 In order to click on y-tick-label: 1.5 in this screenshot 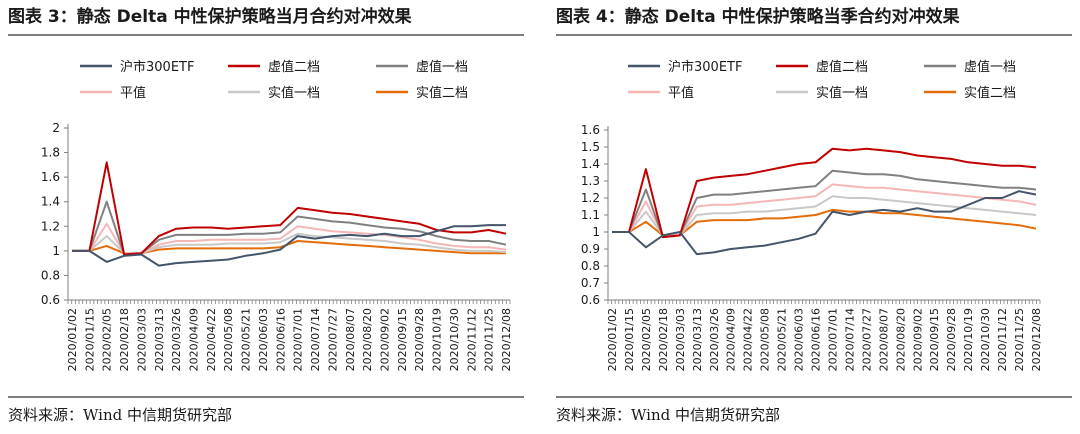, I will do `click(590, 147)`.